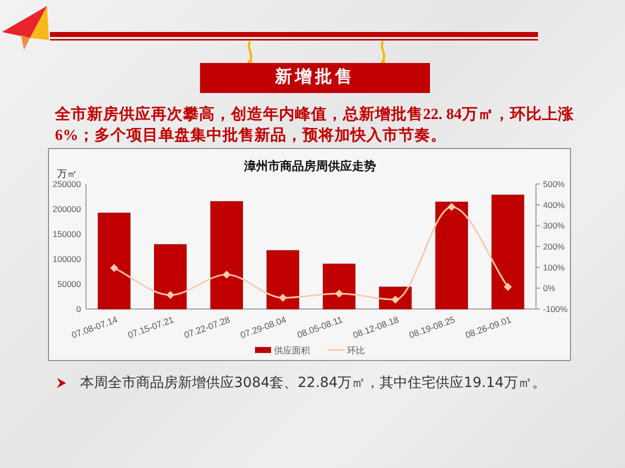 The height and width of the screenshot is (468, 625). Describe the element at coordinates (554, 247) in the screenshot. I see `y2-tick-label: 200%` at that location.